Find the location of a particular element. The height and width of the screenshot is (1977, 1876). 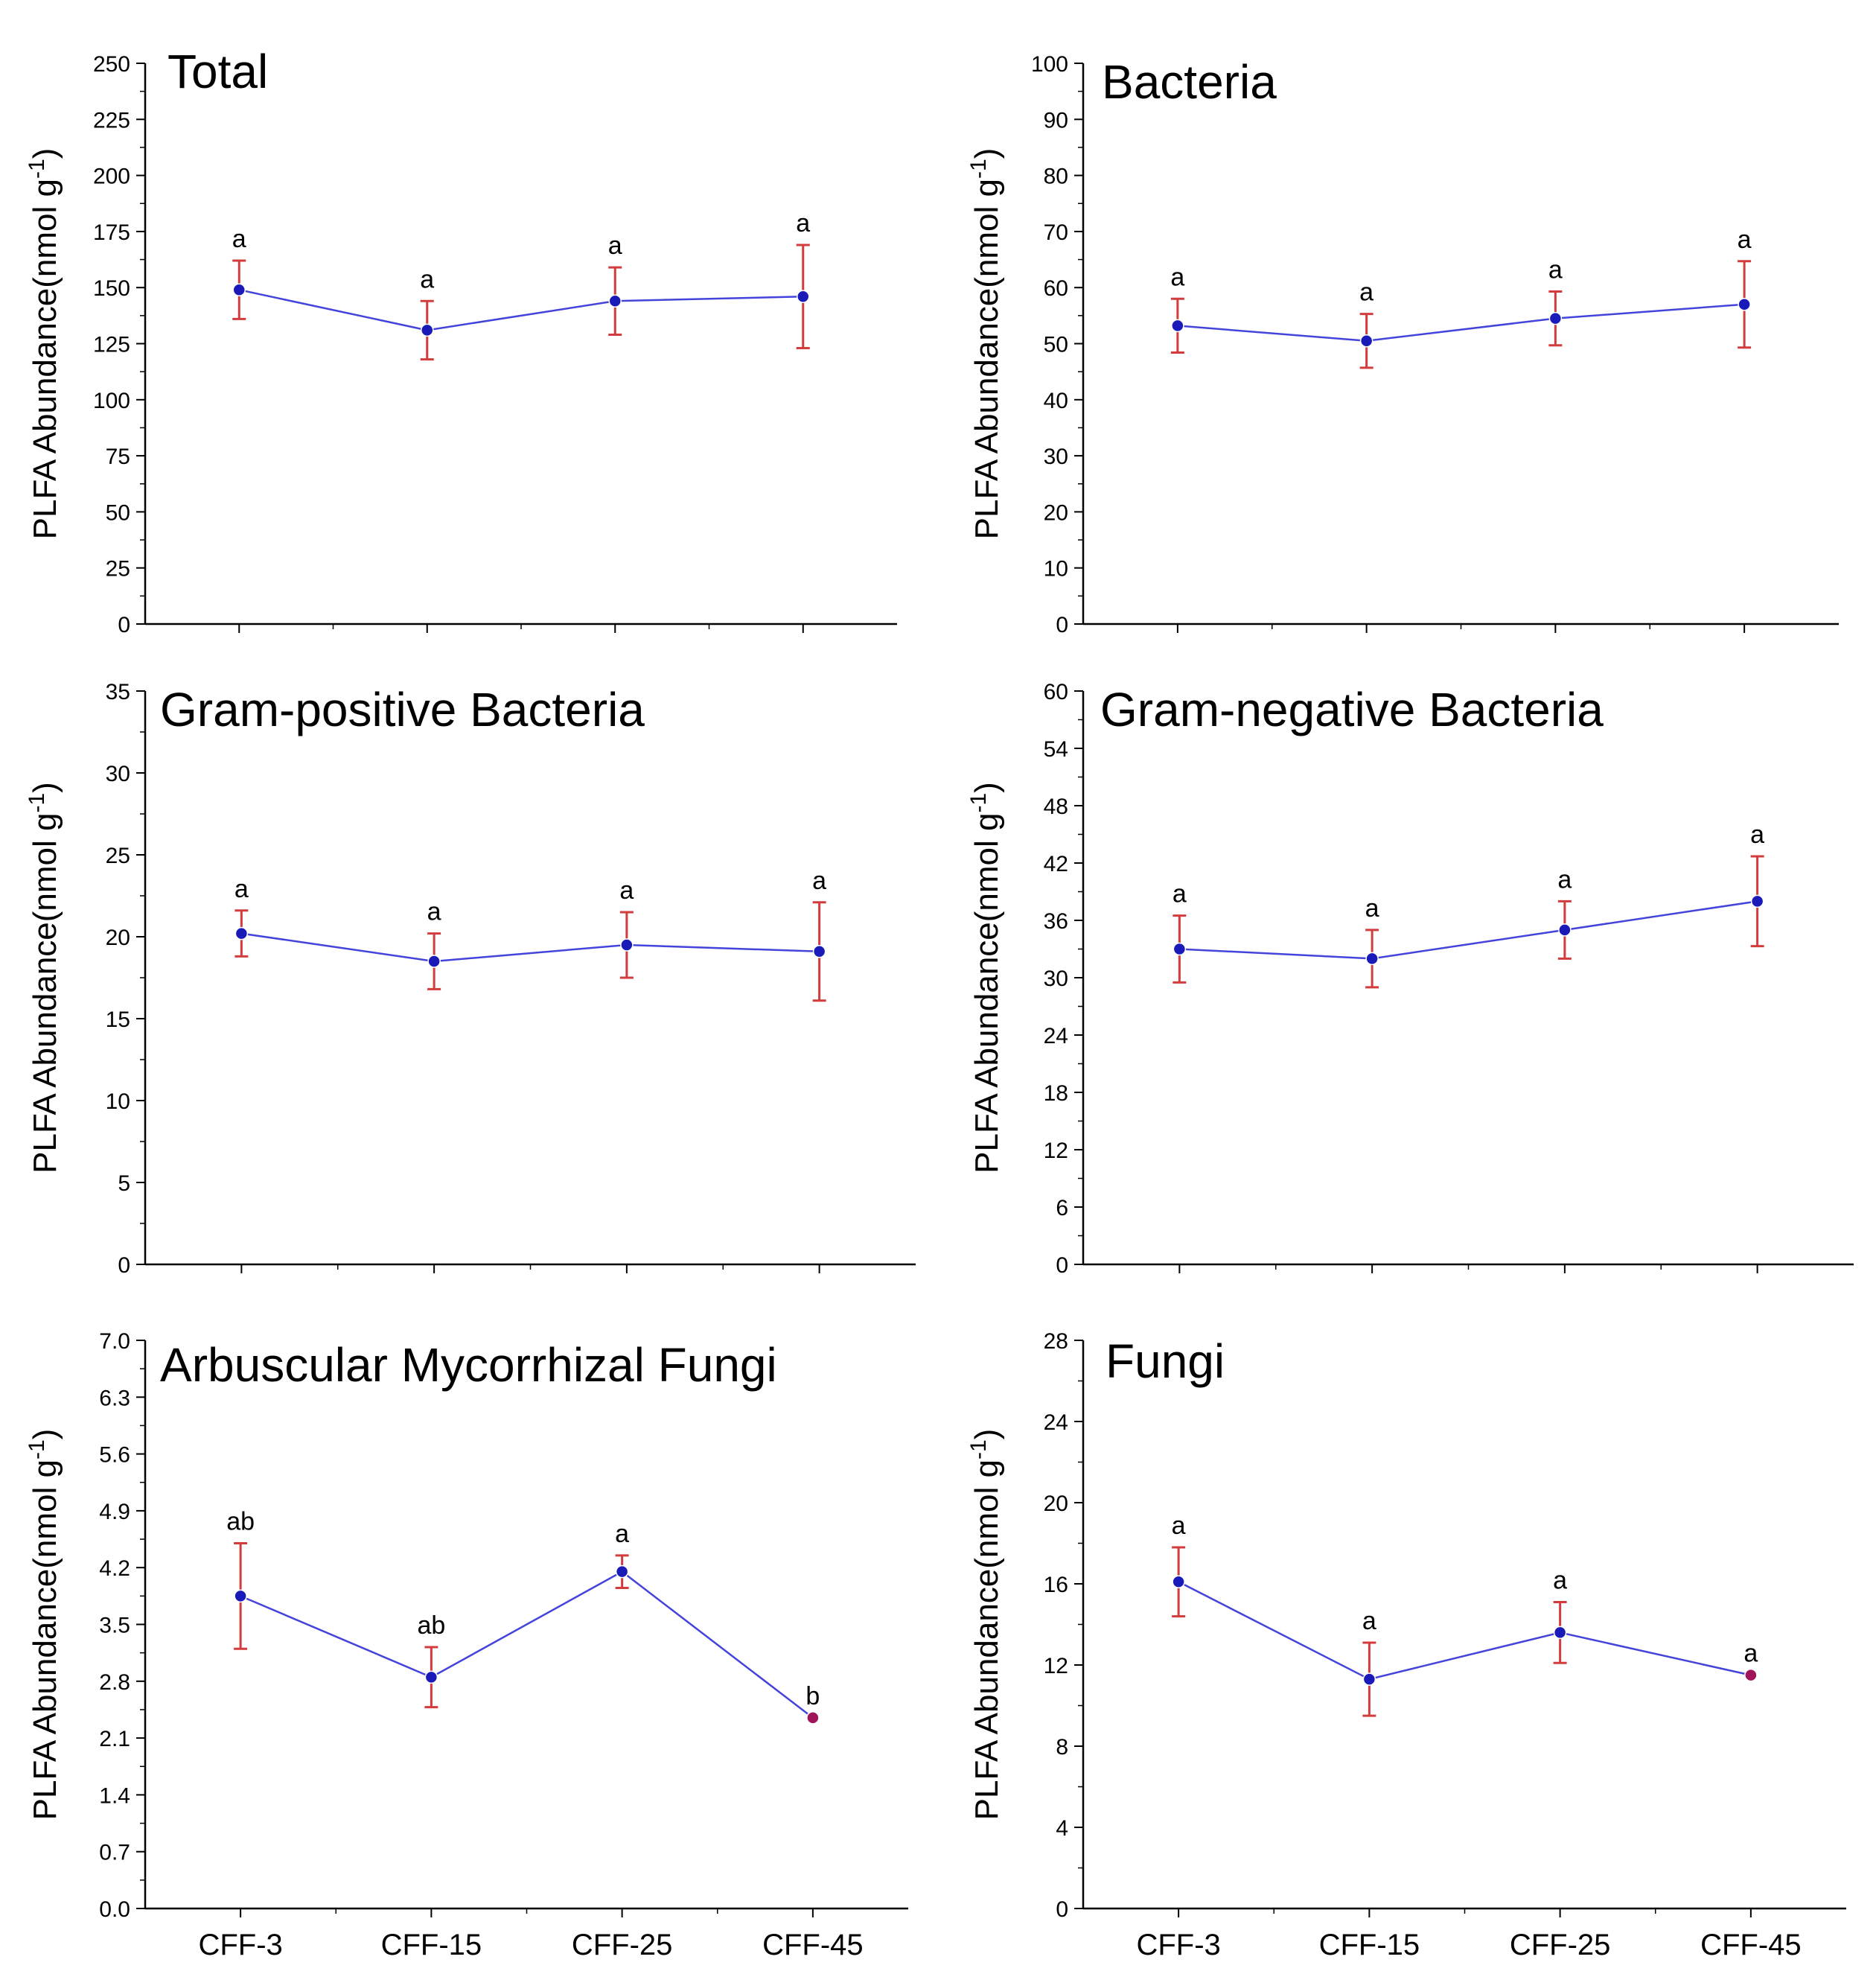

y-tick-label: 175 is located at coordinates (111, 232).